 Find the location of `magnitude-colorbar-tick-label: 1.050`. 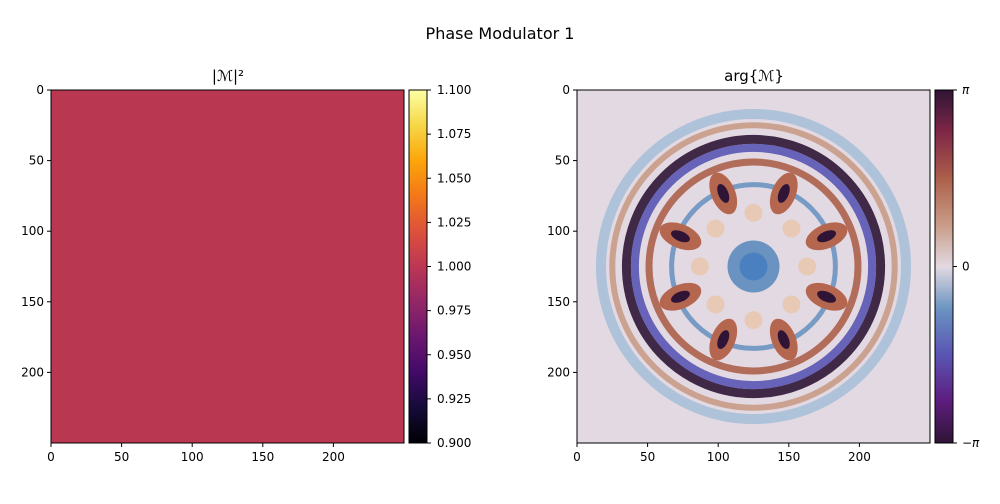

magnitude-colorbar-tick-label: 1.050 is located at coordinates (454, 178).